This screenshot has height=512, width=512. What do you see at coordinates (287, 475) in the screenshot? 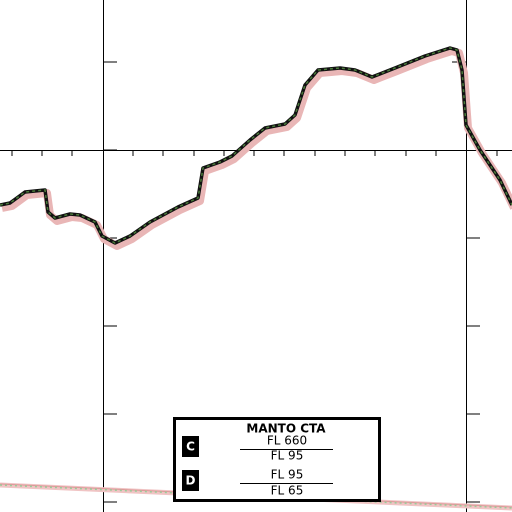
I see `upper-limit: FL 95` at bounding box center [287, 475].